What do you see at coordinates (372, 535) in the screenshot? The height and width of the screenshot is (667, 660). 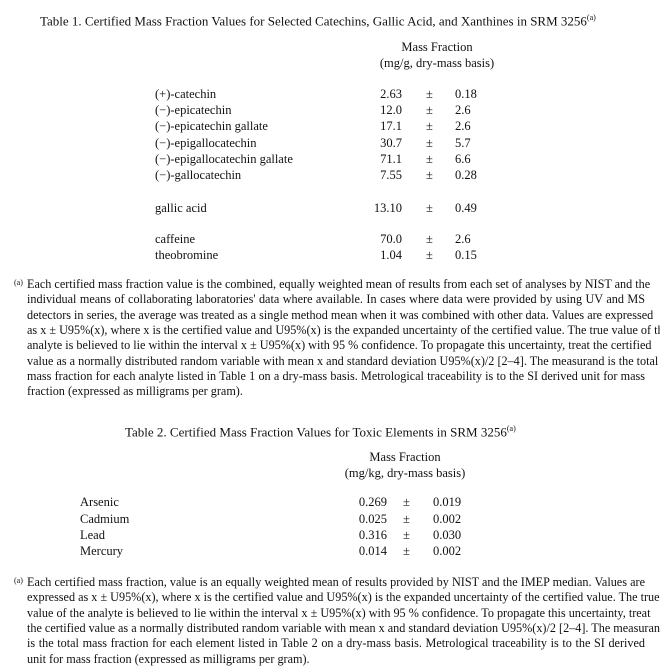 I see `value: 0.316` at bounding box center [372, 535].